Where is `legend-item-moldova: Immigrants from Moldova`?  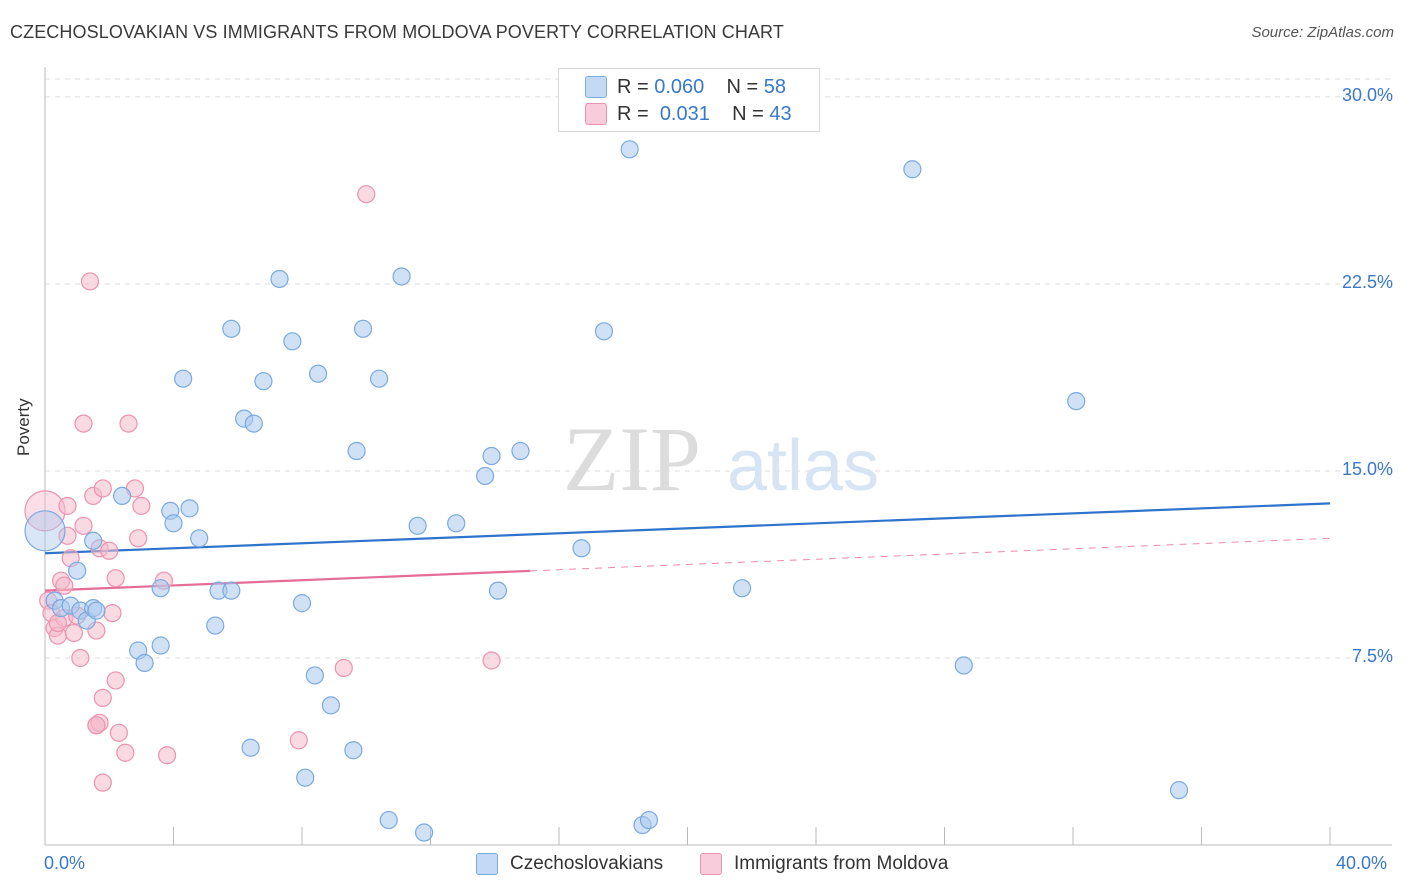
legend-item-moldova: Immigrants from Moldova is located at coordinates (824, 864).